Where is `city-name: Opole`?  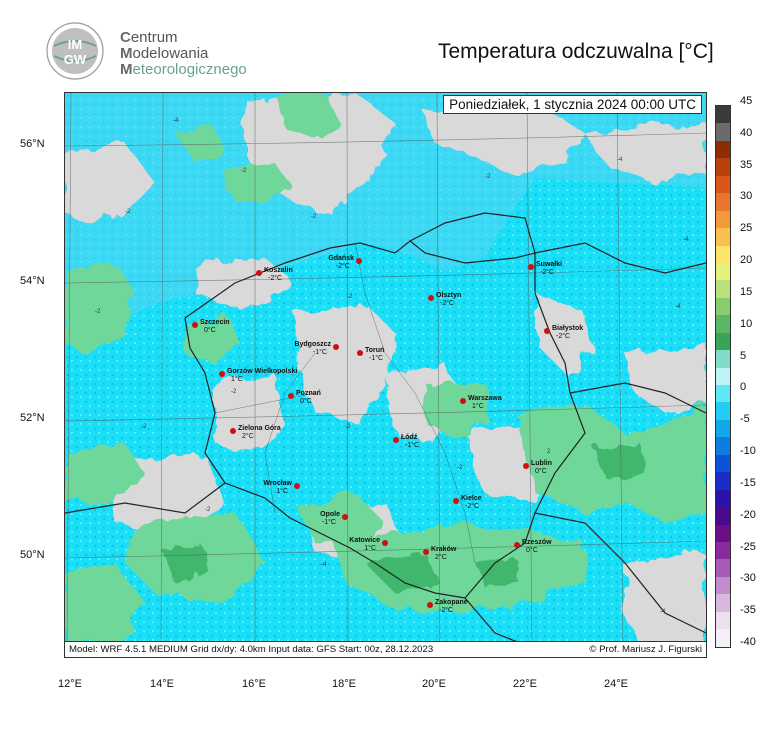
city-name: Opole is located at coordinates (330, 514).